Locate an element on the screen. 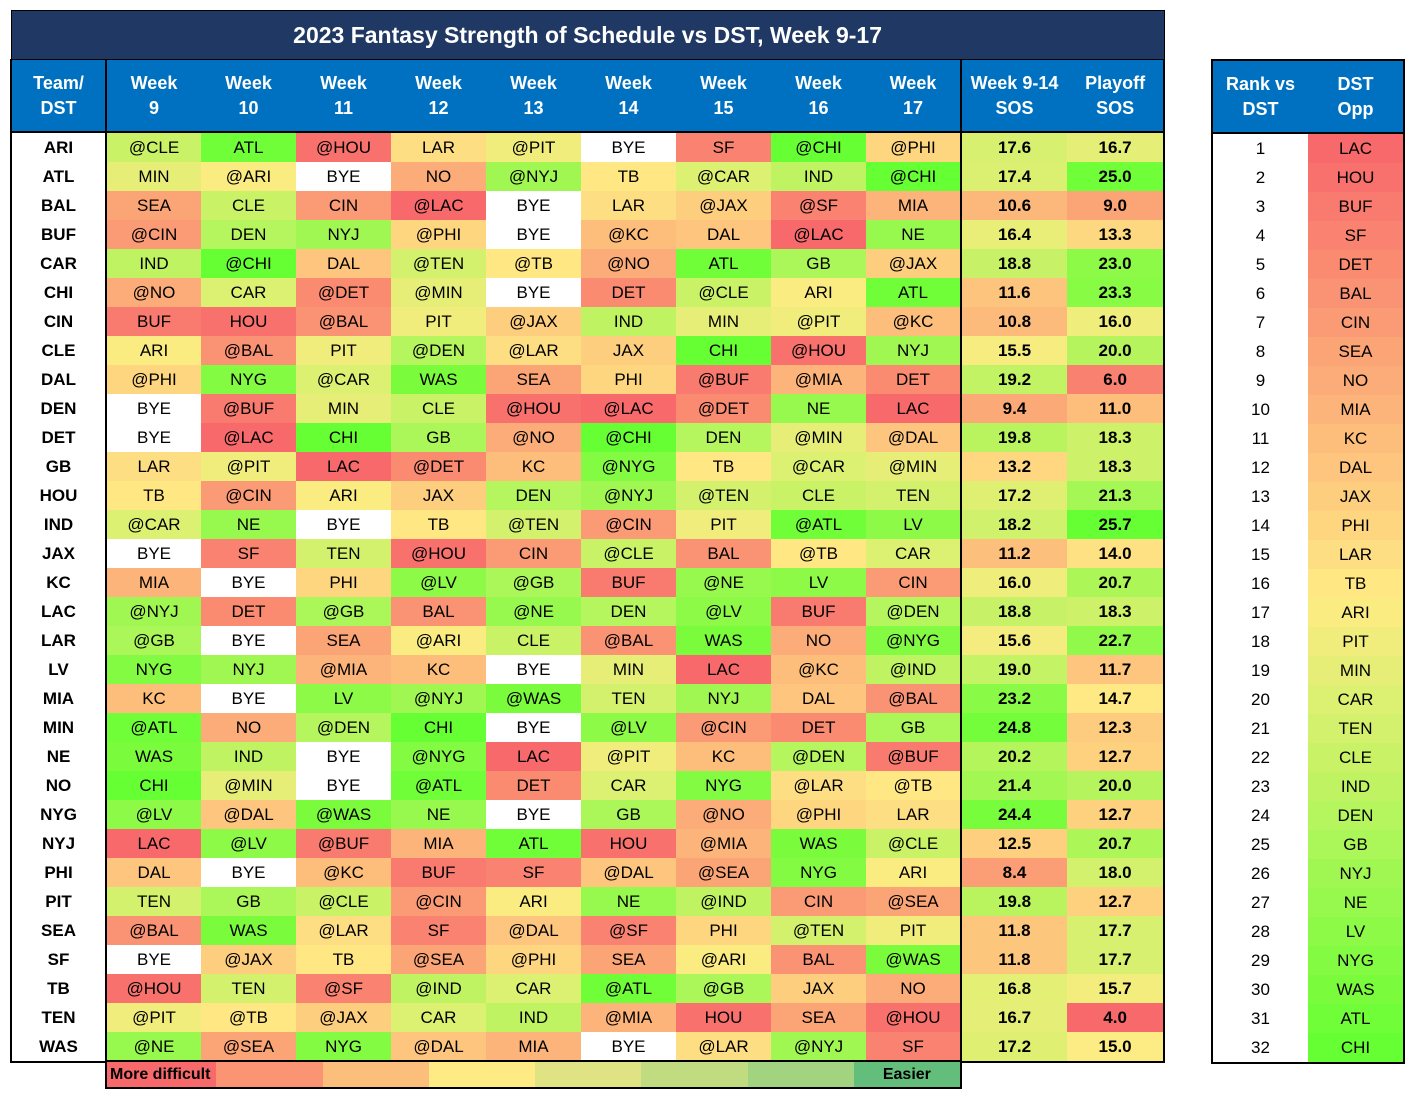 The height and width of the screenshot is (1102, 1414). rank-number-cell: 25 is located at coordinates (1259, 844).